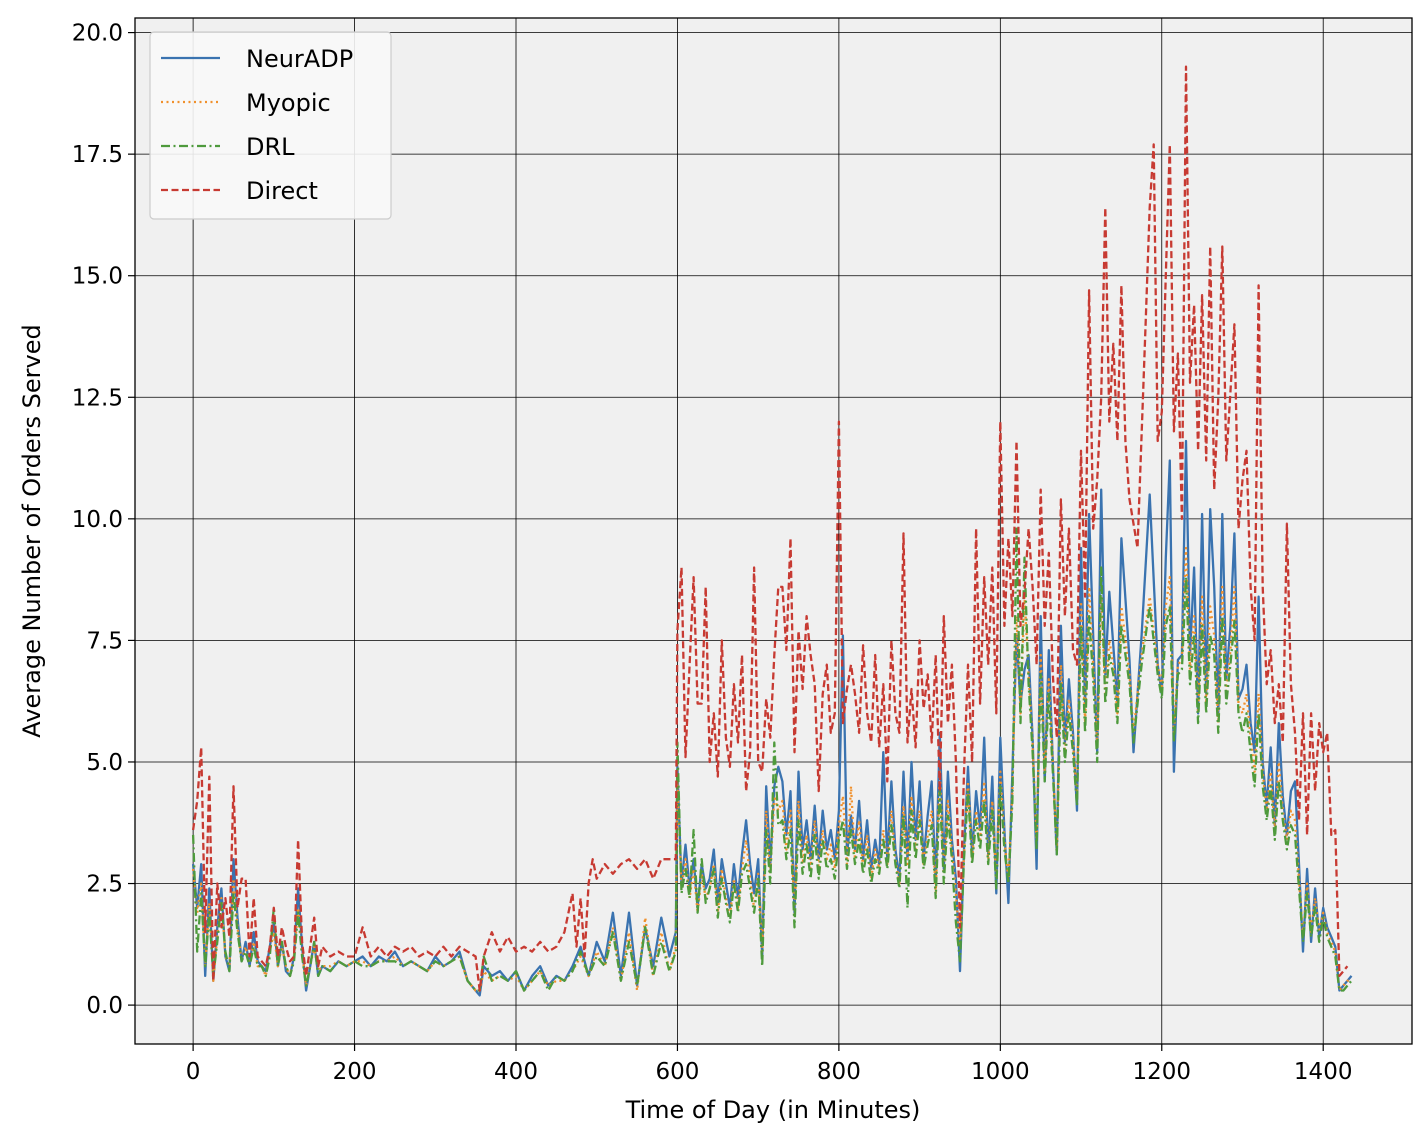 This screenshot has height=1144, width=1428. Describe the element at coordinates (1161, 1072) in the screenshot. I see `x-tick-label: 1200` at that location.